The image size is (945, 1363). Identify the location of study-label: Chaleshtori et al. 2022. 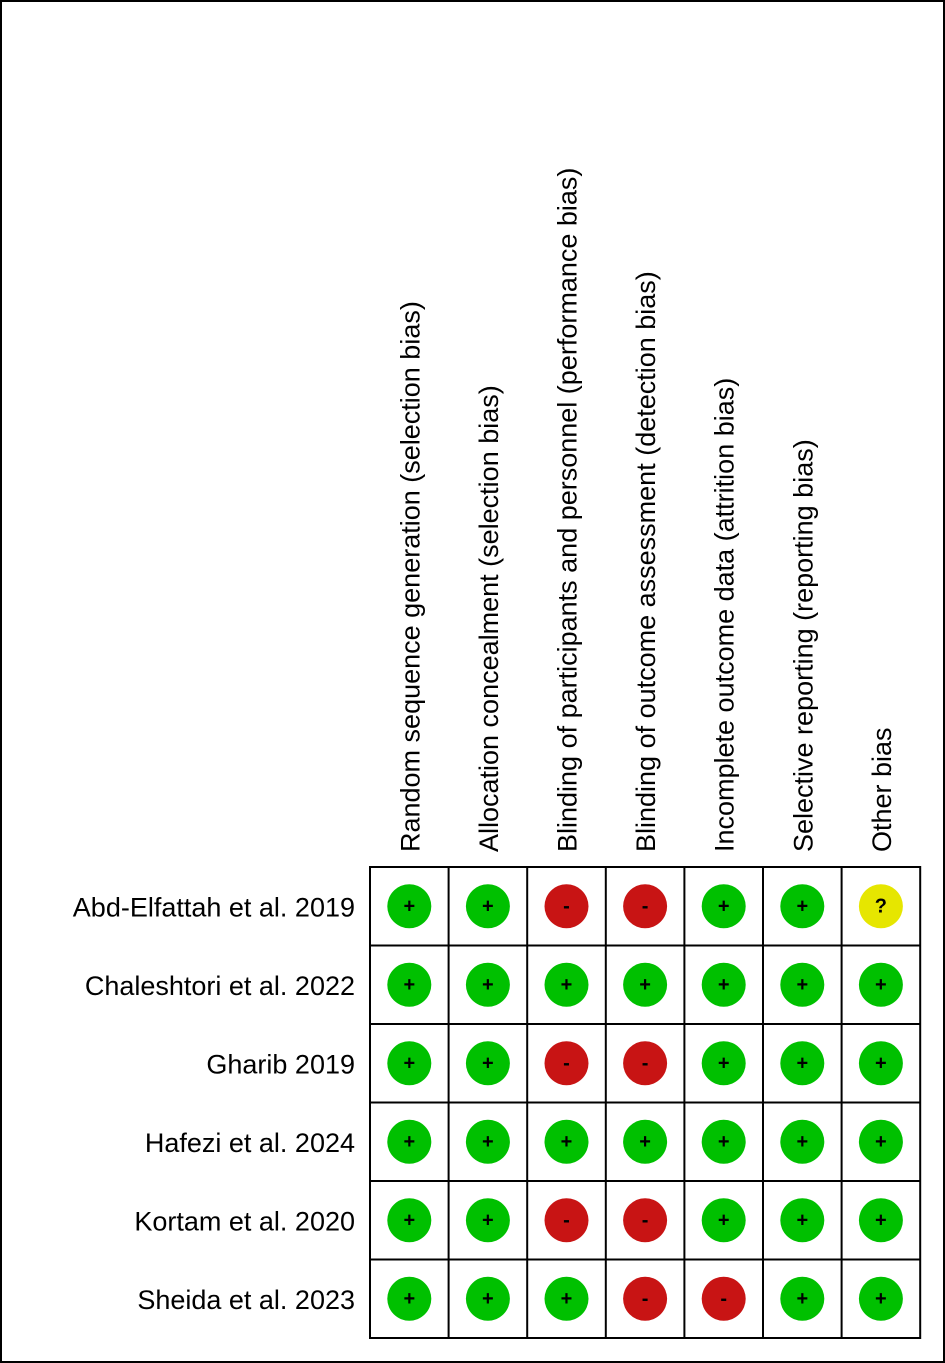
(220, 986).